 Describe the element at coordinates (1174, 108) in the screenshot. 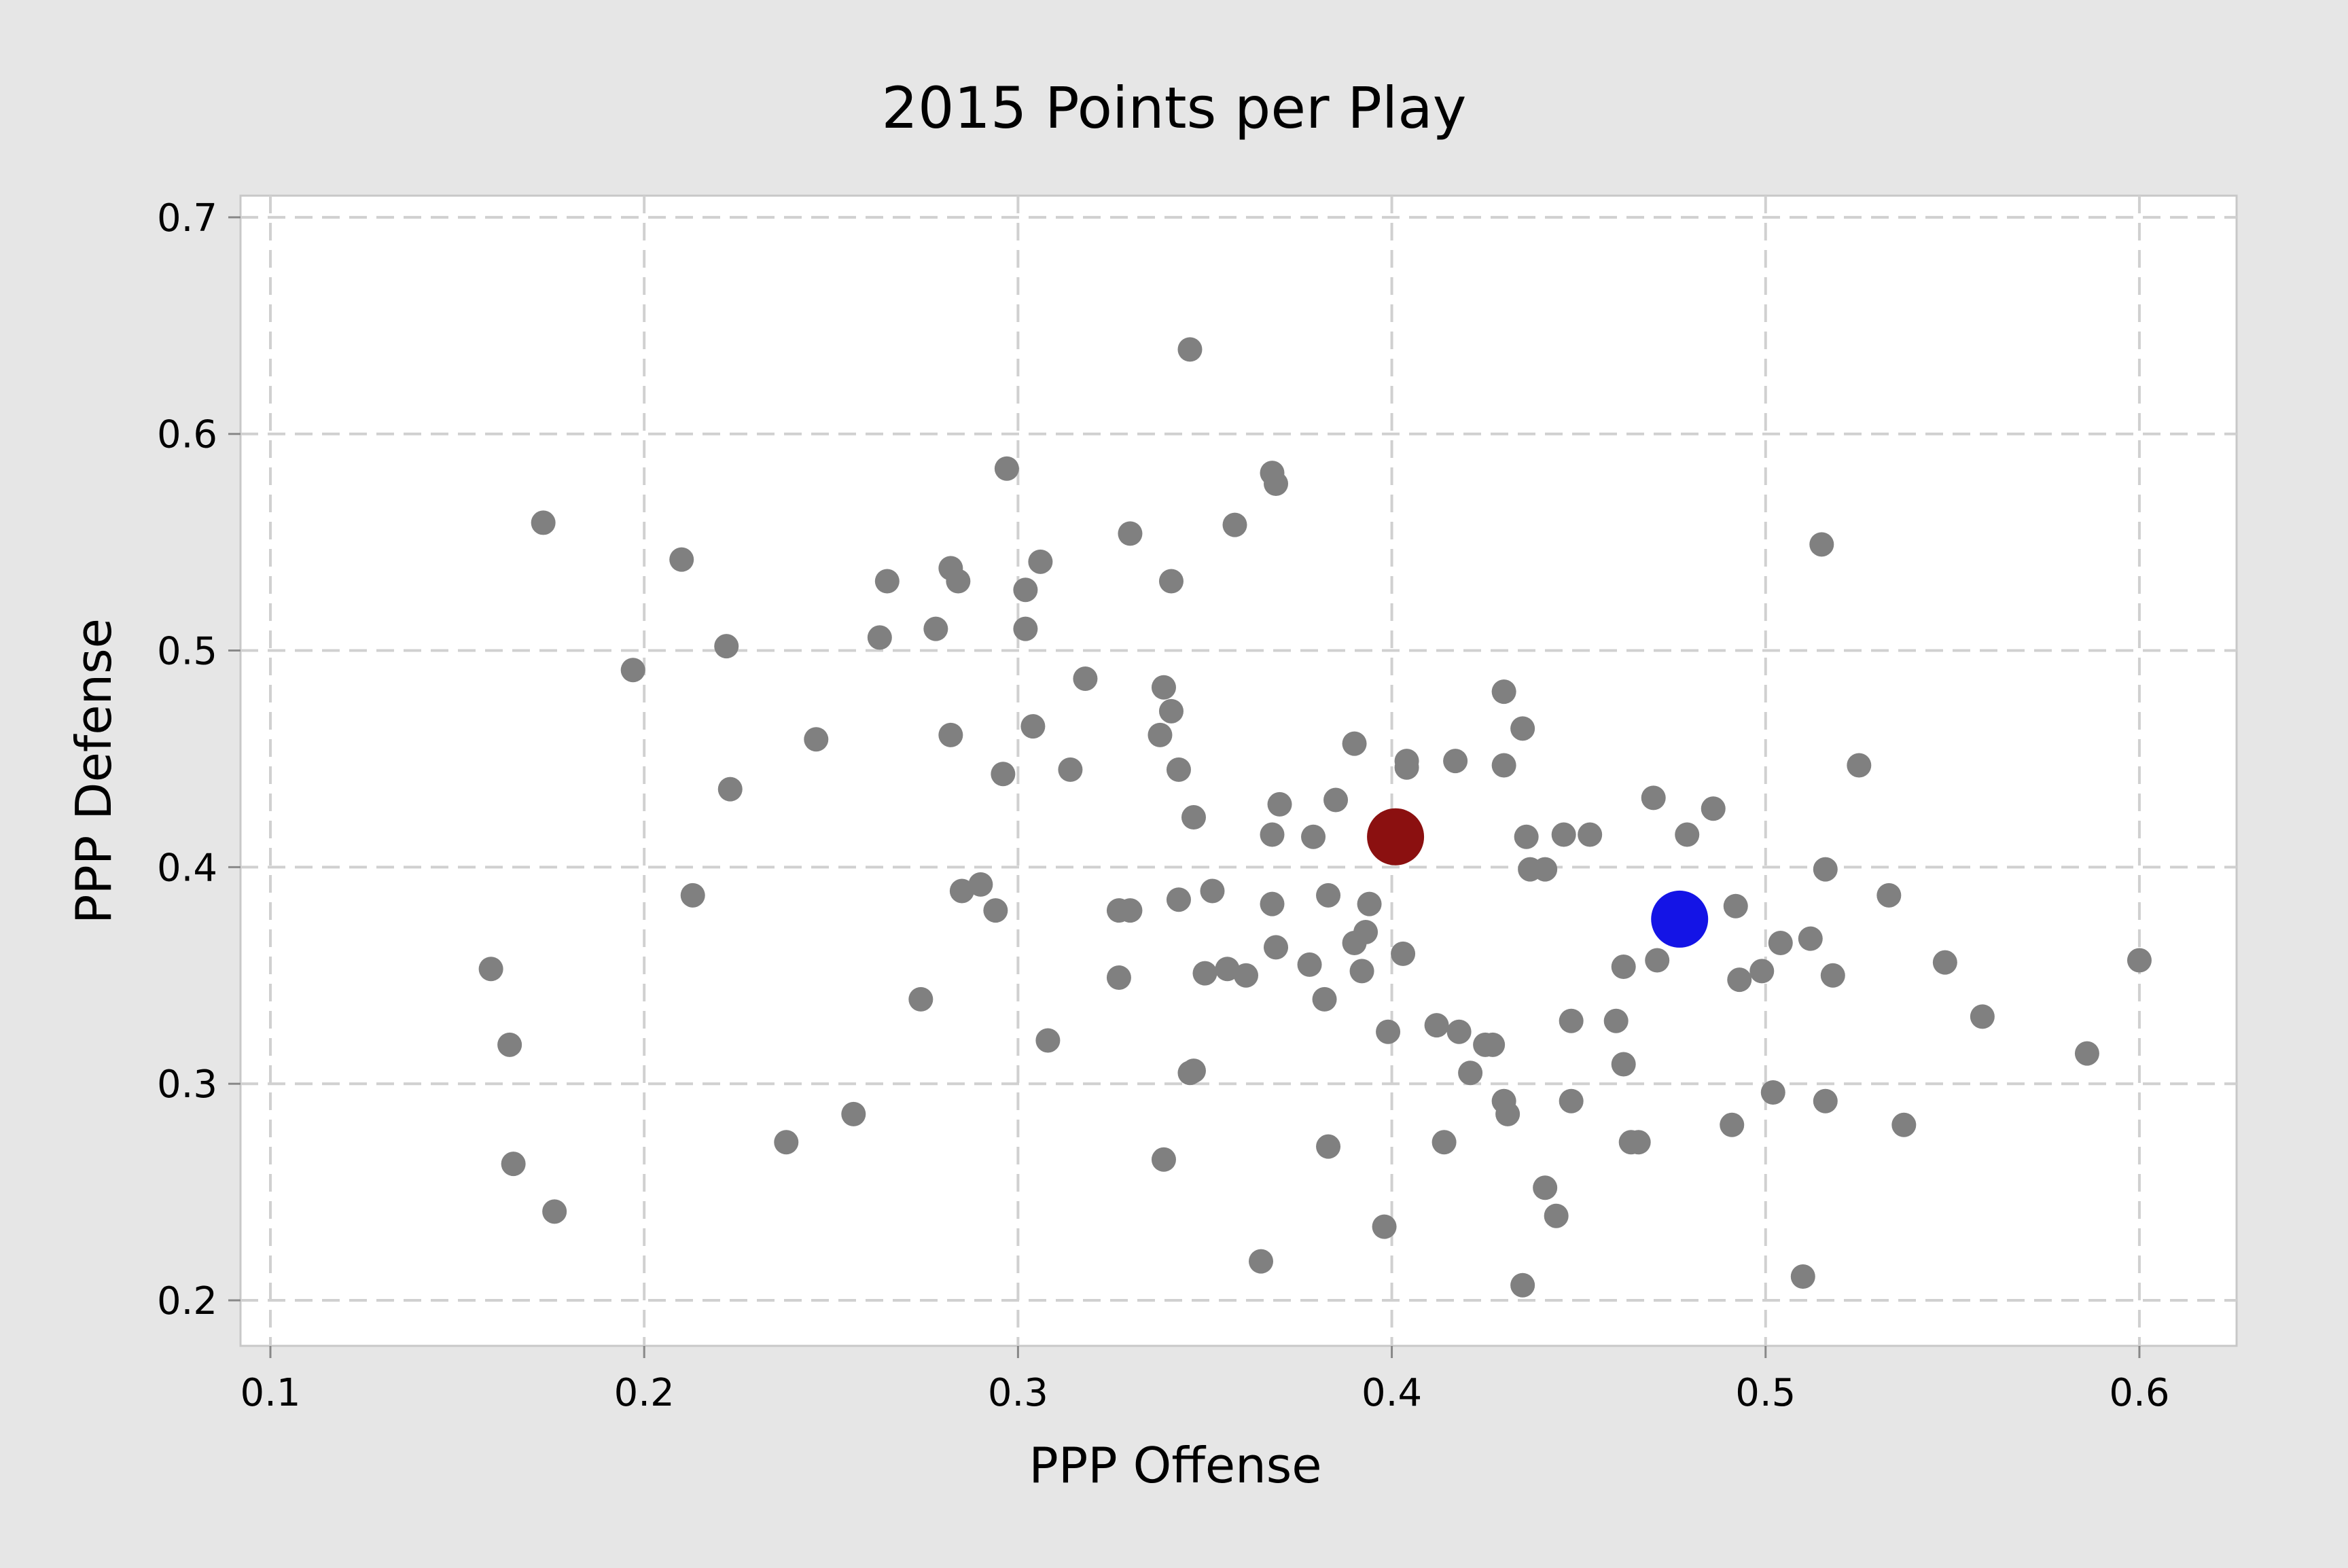

I see `chart-title: 2015 Points per Play` at that location.